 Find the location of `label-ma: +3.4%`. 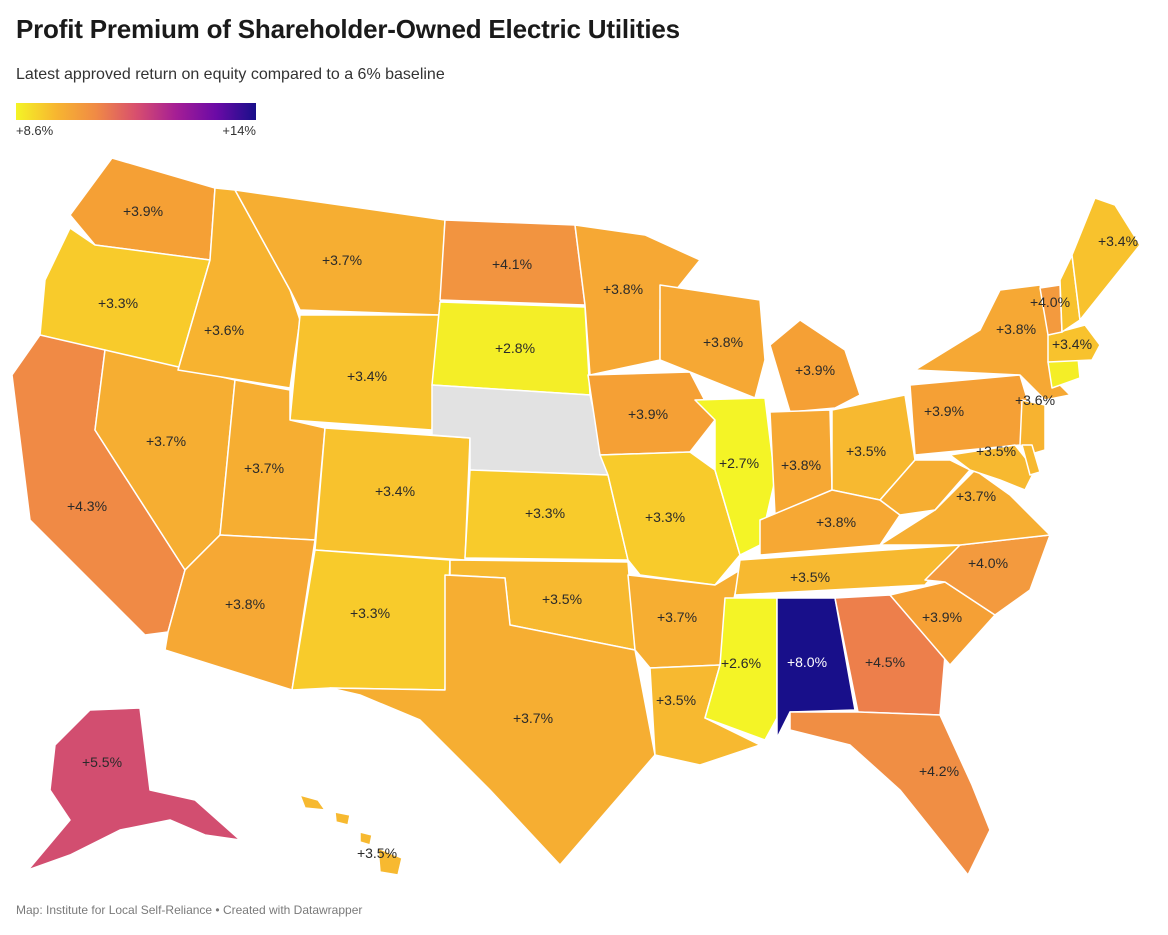

label-ma: +3.4% is located at coordinates (1072, 344).